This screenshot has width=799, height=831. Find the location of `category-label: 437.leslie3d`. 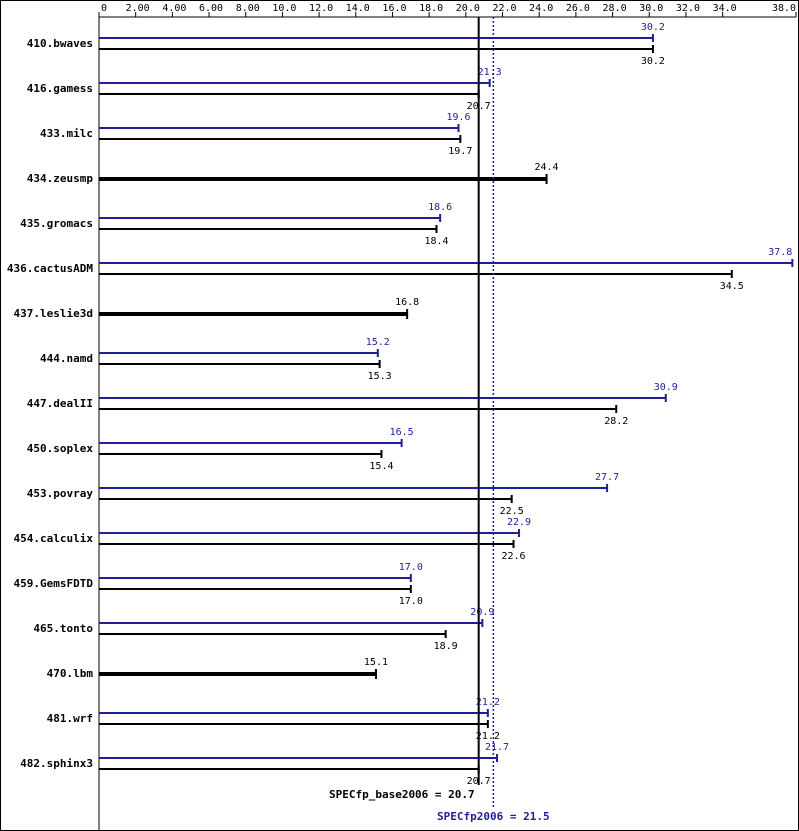

category-label: 437.leslie3d is located at coordinates (53, 313).